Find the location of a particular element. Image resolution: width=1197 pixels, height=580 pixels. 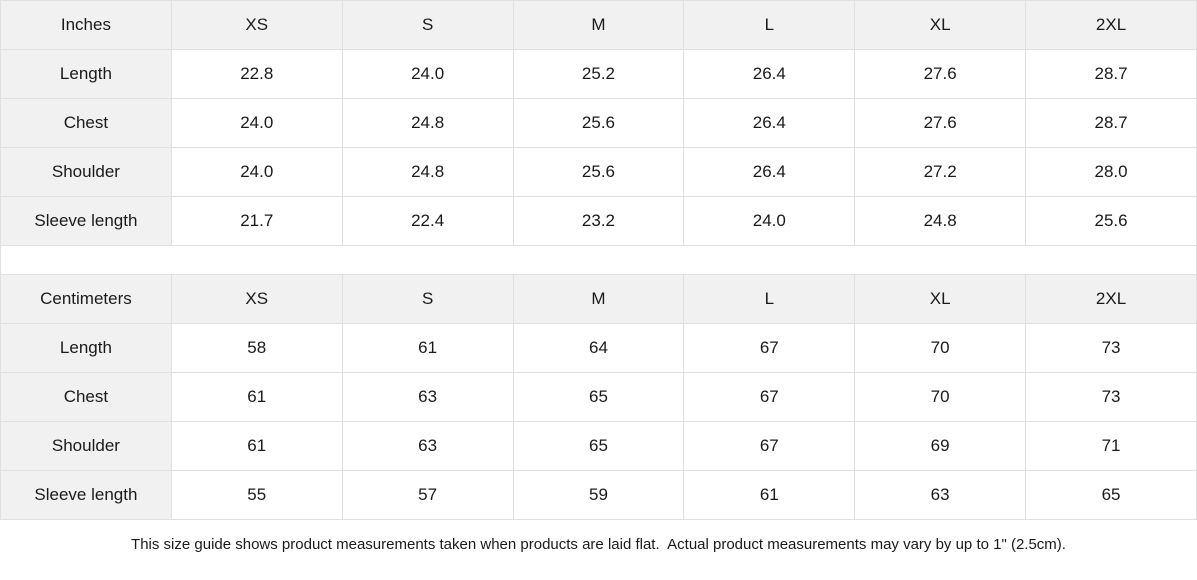

centimeters-header-row: Centimeters XS S M L XL 2XL is located at coordinates (598, 299).